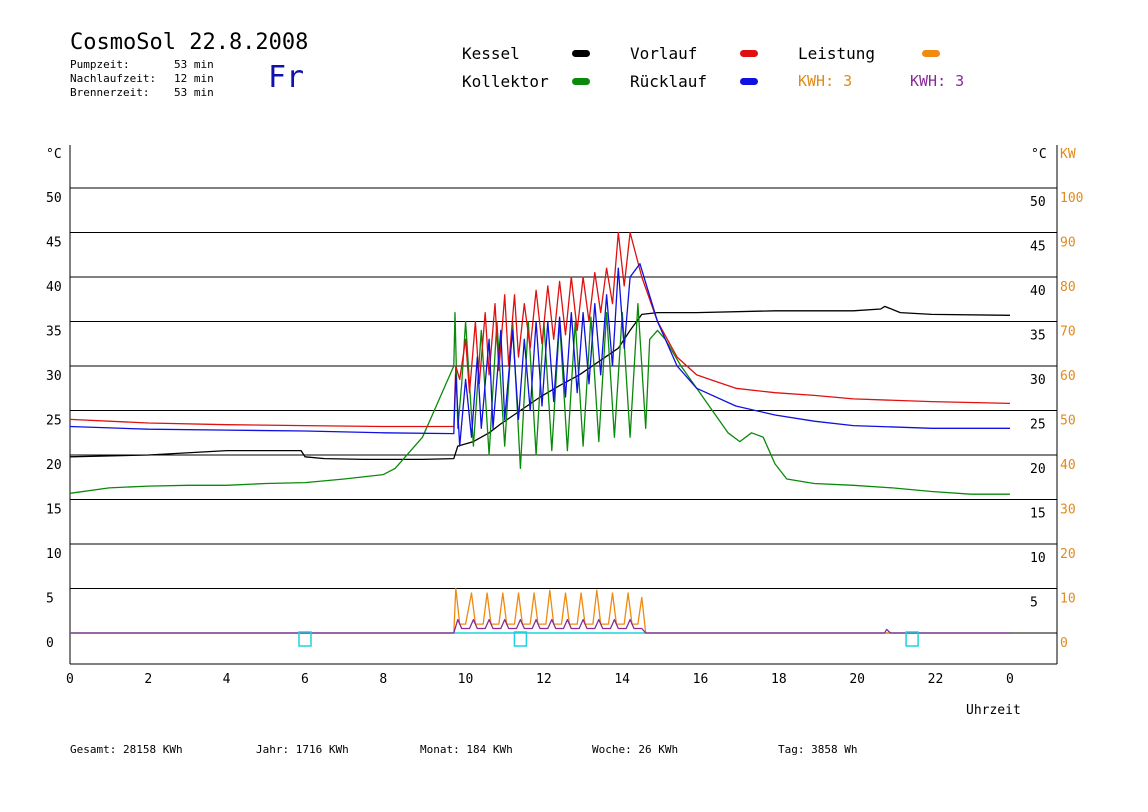 This screenshot has height=812, width=1148. What do you see at coordinates (142, 64) in the screenshot?
I see `info-row-pumpzeit: Pumpzeit: 53 min` at bounding box center [142, 64].